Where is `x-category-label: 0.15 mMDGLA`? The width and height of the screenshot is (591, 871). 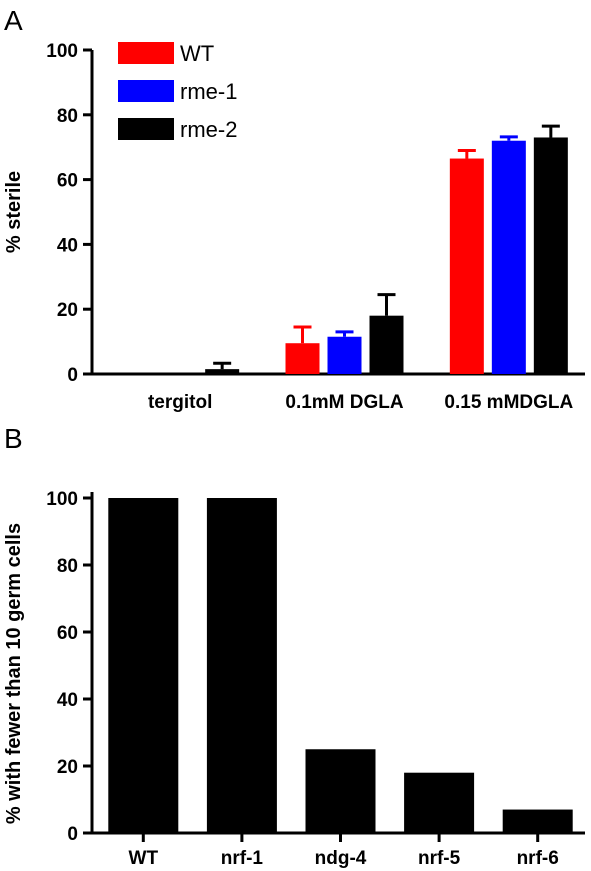 x-category-label: 0.15 mMDGLA is located at coordinates (508, 402).